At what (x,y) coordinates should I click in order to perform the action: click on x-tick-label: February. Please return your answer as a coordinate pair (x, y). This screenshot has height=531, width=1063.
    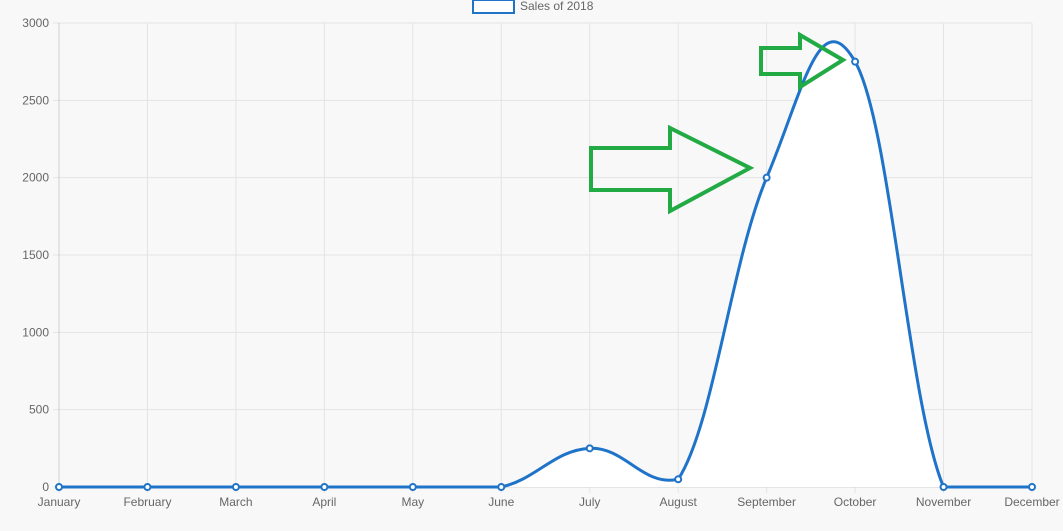
    Looking at the image, I should click on (147, 502).